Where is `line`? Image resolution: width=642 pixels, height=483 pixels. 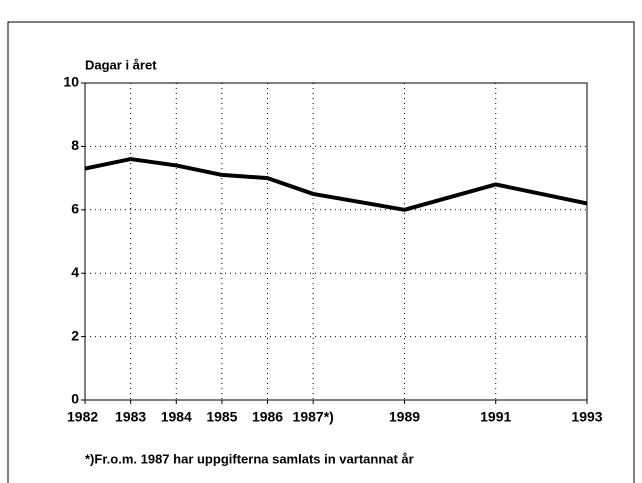 line is located at coordinates (336, 184).